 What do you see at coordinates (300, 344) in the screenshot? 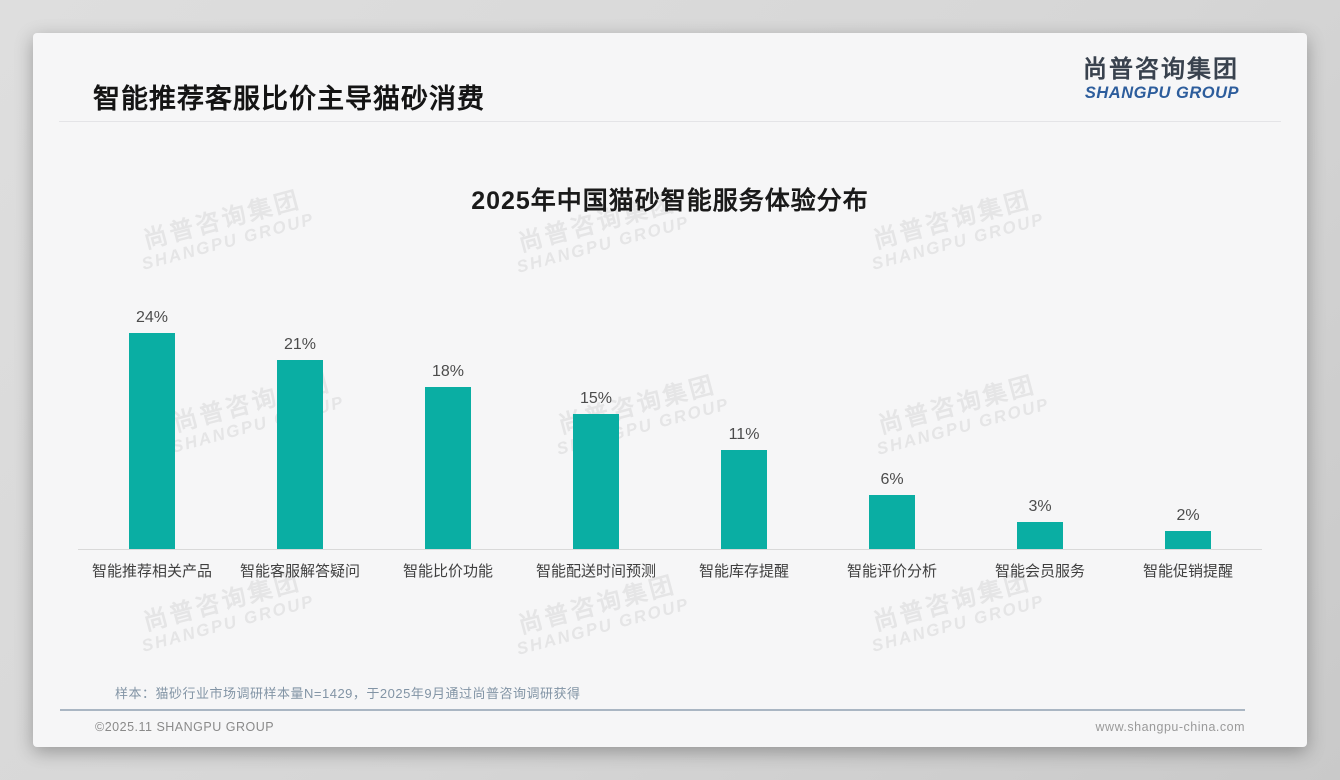
I see `bar-value-label: 21%` at bounding box center [300, 344].